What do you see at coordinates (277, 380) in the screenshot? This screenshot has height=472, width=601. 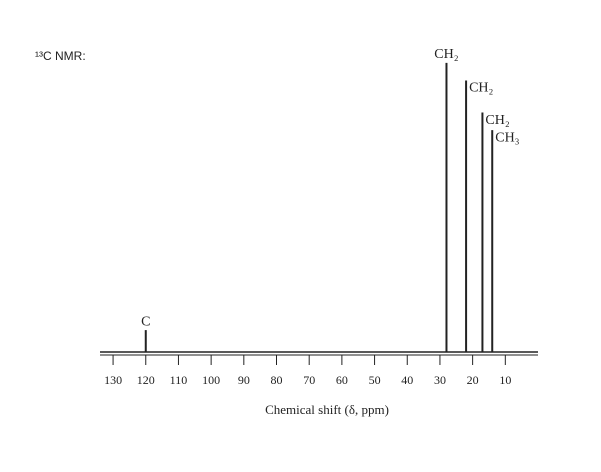 I see `x-tick-label: 80` at bounding box center [277, 380].